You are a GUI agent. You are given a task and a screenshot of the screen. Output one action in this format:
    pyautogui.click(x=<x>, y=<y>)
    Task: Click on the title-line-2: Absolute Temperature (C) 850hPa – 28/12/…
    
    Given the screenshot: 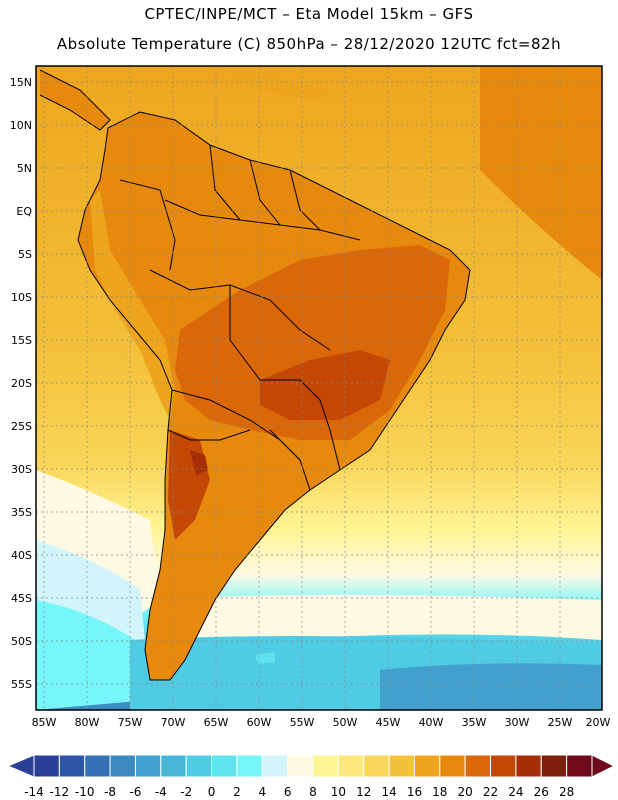 What is the action you would take?
    pyautogui.click(x=309, y=44)
    